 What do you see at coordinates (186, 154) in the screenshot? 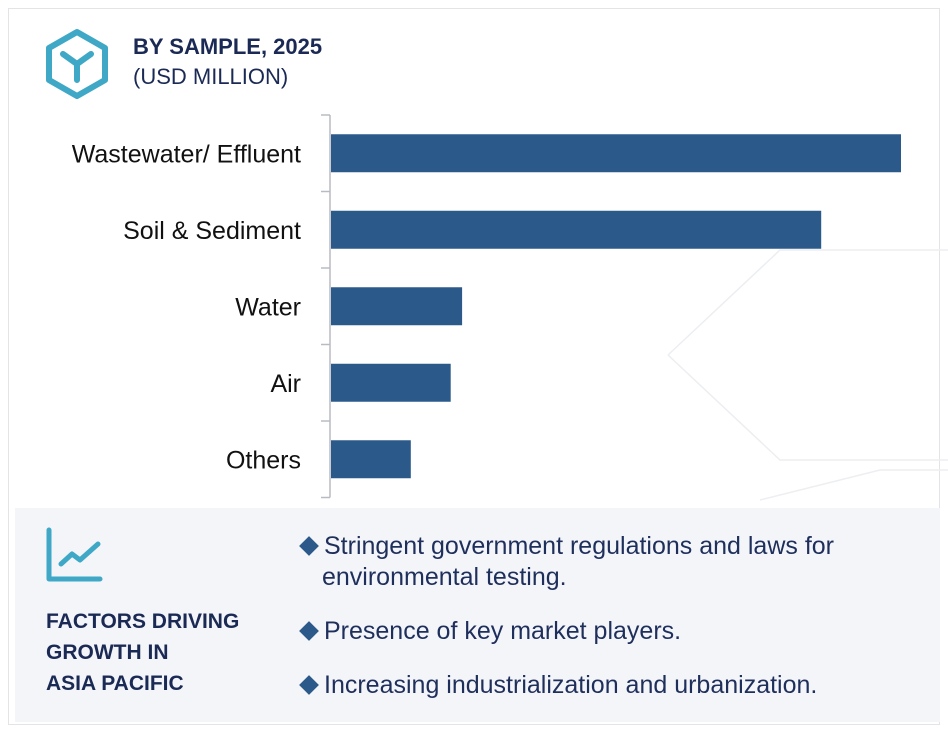
I see `category-label: Wastewater/ Effluent` at bounding box center [186, 154].